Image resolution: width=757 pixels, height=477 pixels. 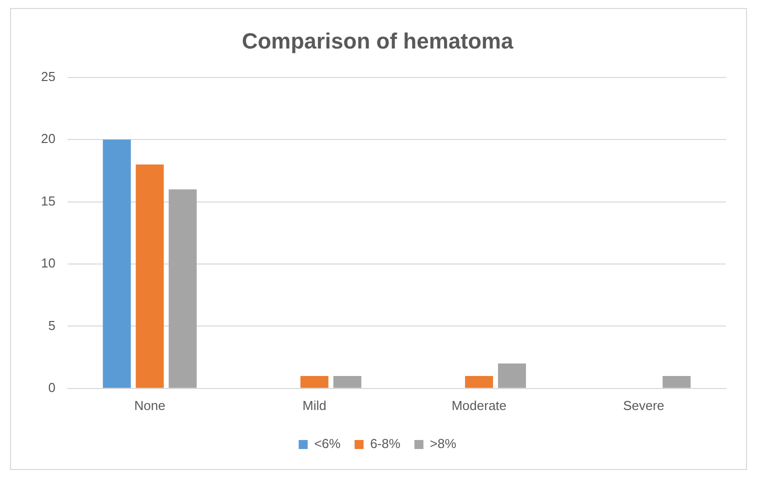 I want to click on x-tick-label: Mild, so click(x=314, y=405).